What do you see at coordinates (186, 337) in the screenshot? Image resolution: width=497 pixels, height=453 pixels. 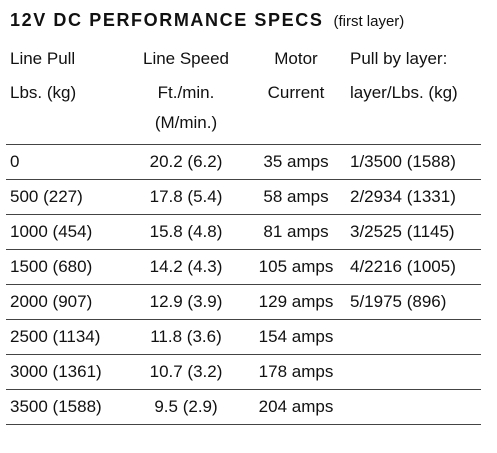 I see `cell-line-speed: 11.8 (3.6)` at bounding box center [186, 337].